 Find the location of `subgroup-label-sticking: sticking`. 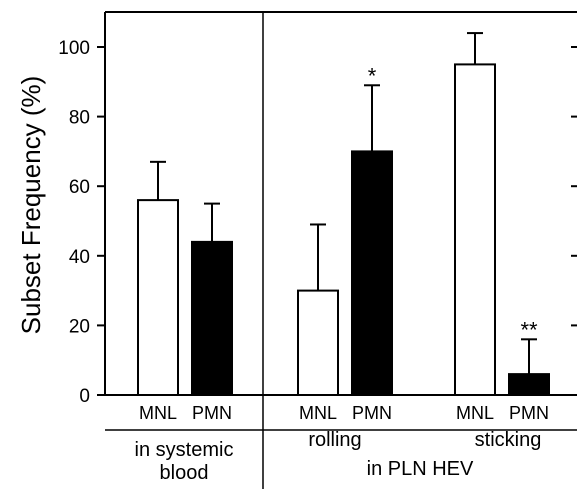

subgroup-label-sticking: sticking is located at coordinates (508, 440).